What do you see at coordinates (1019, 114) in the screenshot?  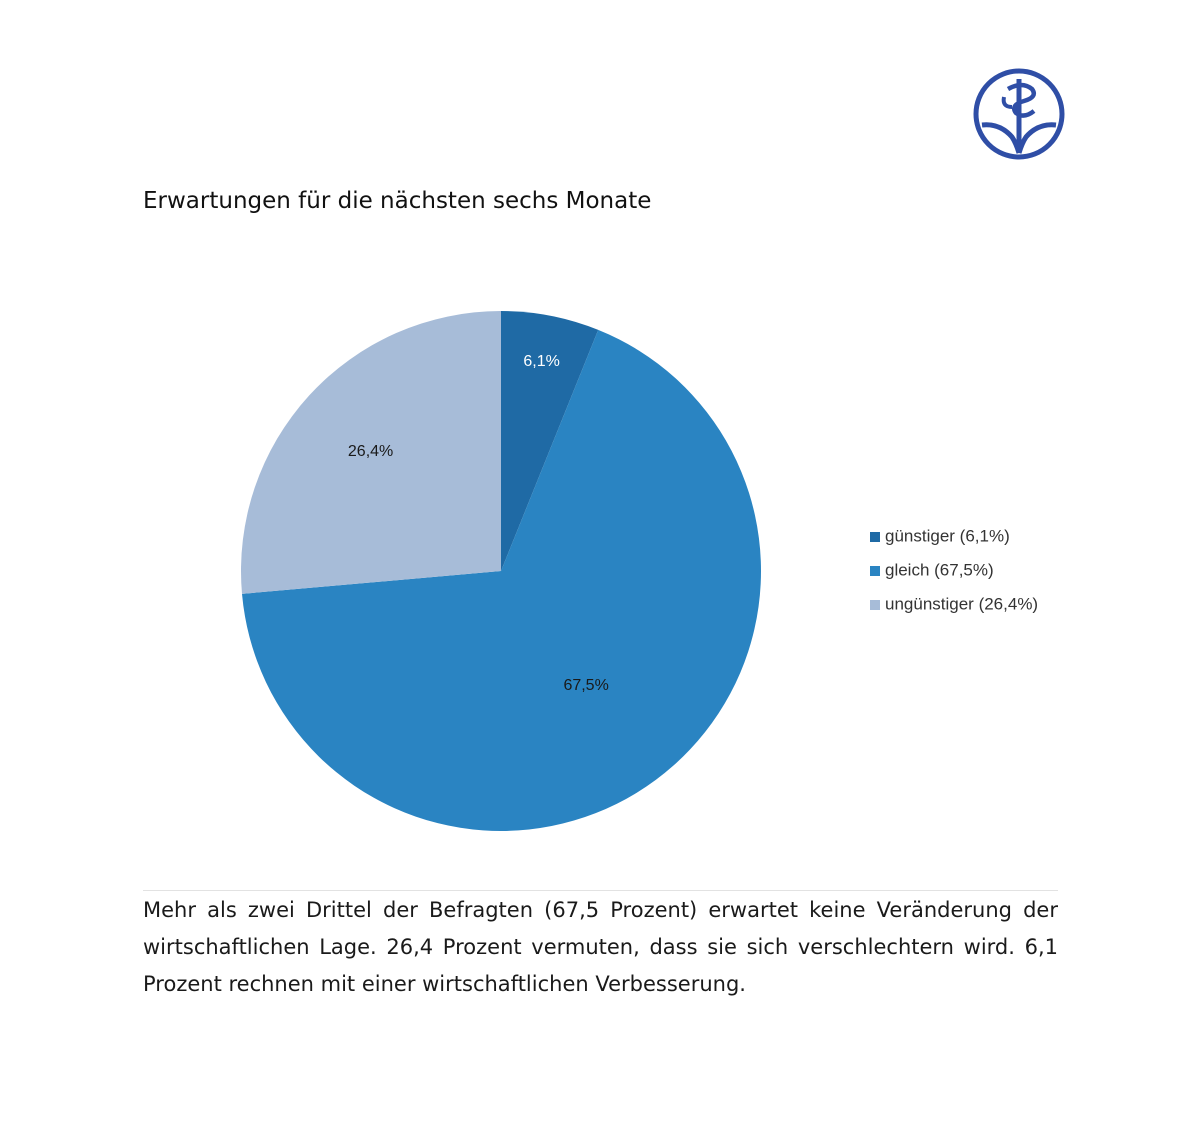 I see `association-emblem-icon` at bounding box center [1019, 114].